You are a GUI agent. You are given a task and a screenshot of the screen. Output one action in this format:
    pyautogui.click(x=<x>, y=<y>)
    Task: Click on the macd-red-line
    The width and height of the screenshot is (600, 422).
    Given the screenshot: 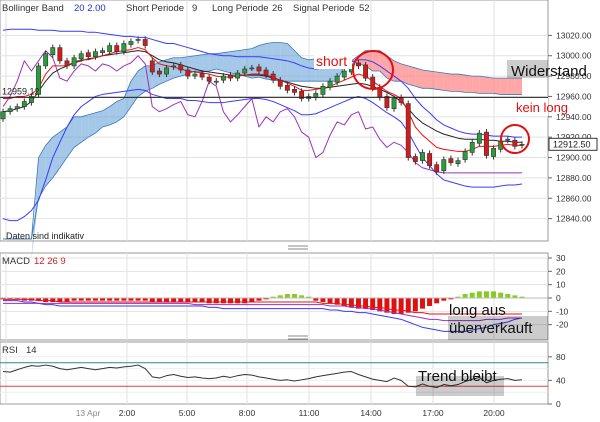 What is the action you would take?
    pyautogui.click(x=262, y=306)
    